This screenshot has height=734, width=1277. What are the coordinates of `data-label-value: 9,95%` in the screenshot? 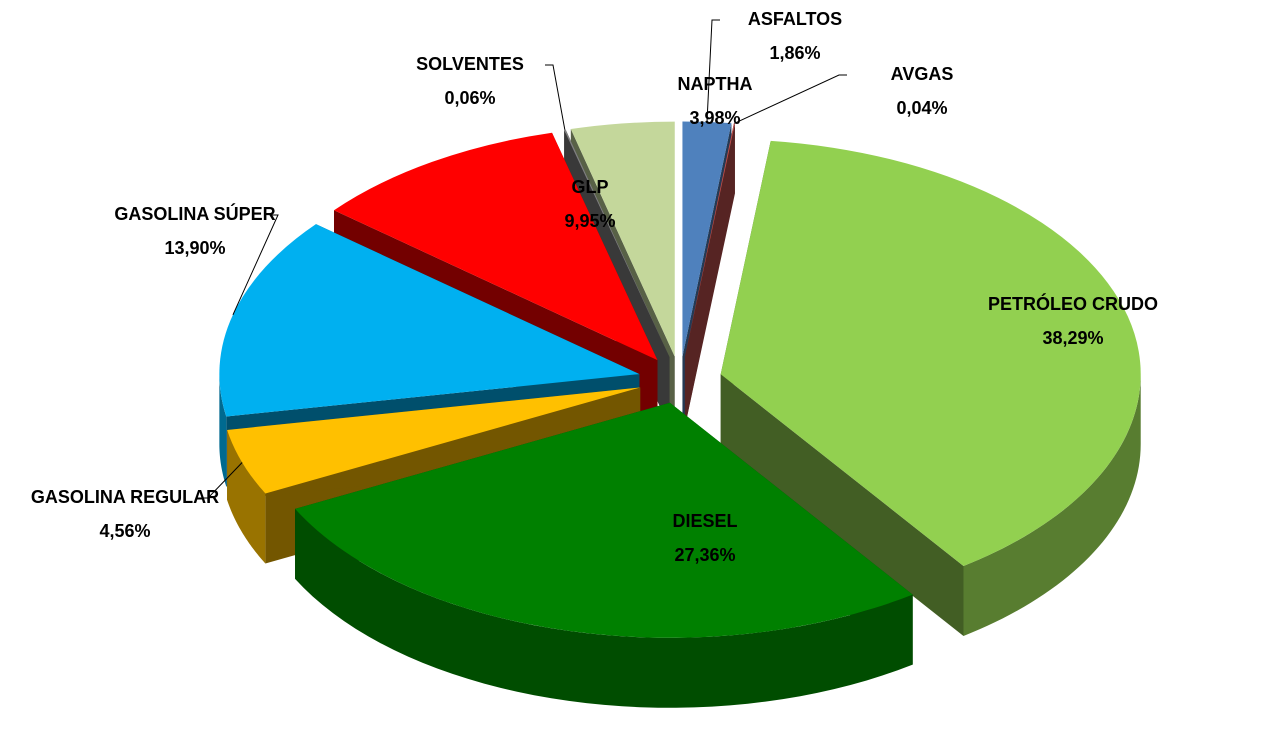 It's located at (589, 221).